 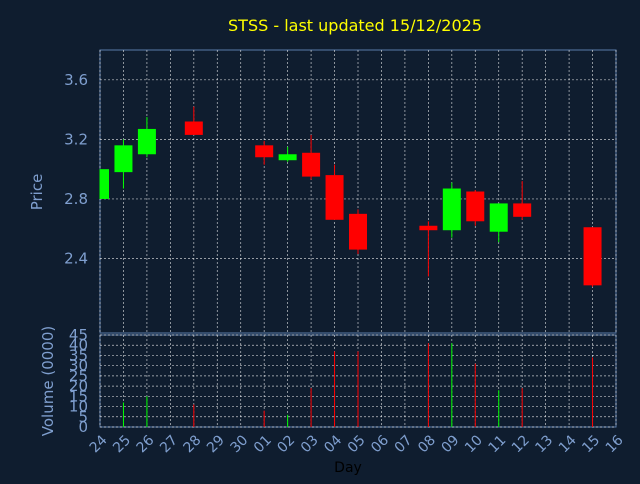 What do you see at coordinates (76, 139) in the screenshot?
I see `price-tick-label: 3.2` at bounding box center [76, 139].